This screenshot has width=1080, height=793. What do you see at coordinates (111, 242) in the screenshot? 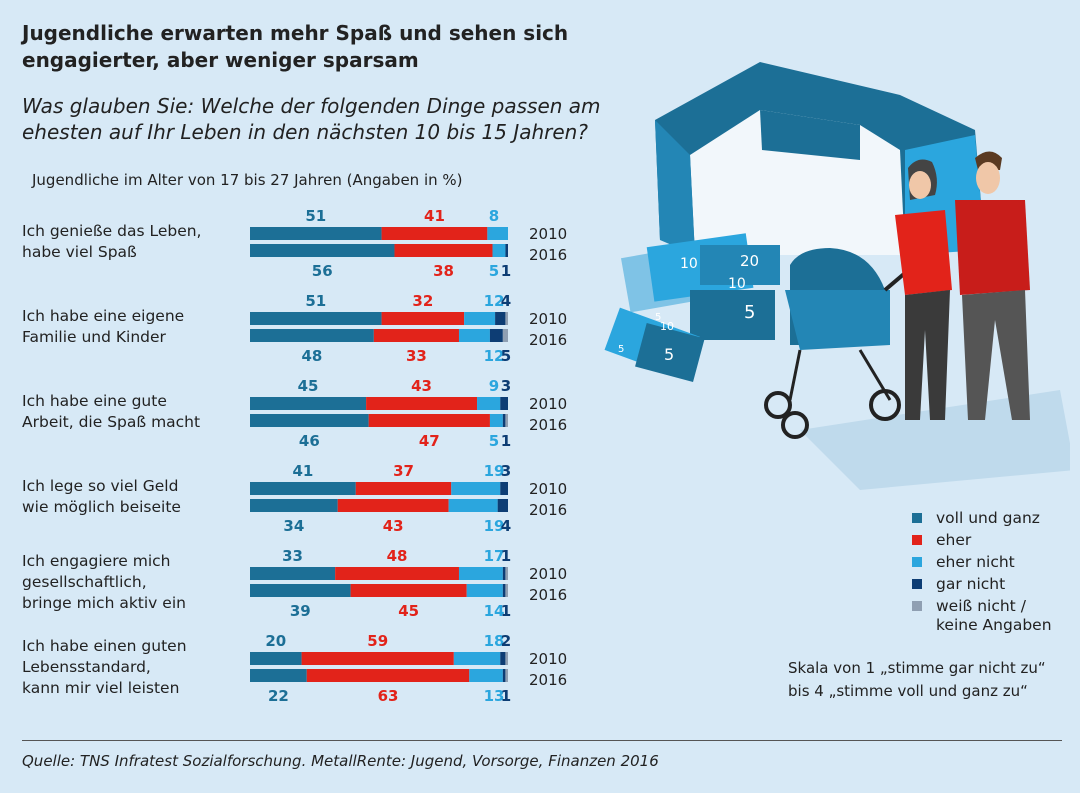
I see `category-label: Ich genieße das Leben, habe viel Spaß` at bounding box center [111, 242].